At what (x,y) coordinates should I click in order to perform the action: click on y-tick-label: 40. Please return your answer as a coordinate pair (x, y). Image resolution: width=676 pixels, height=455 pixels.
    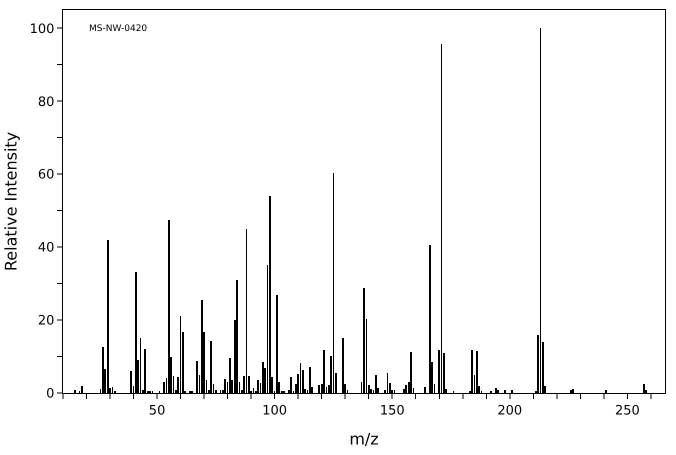
    Looking at the image, I should click on (46, 248).